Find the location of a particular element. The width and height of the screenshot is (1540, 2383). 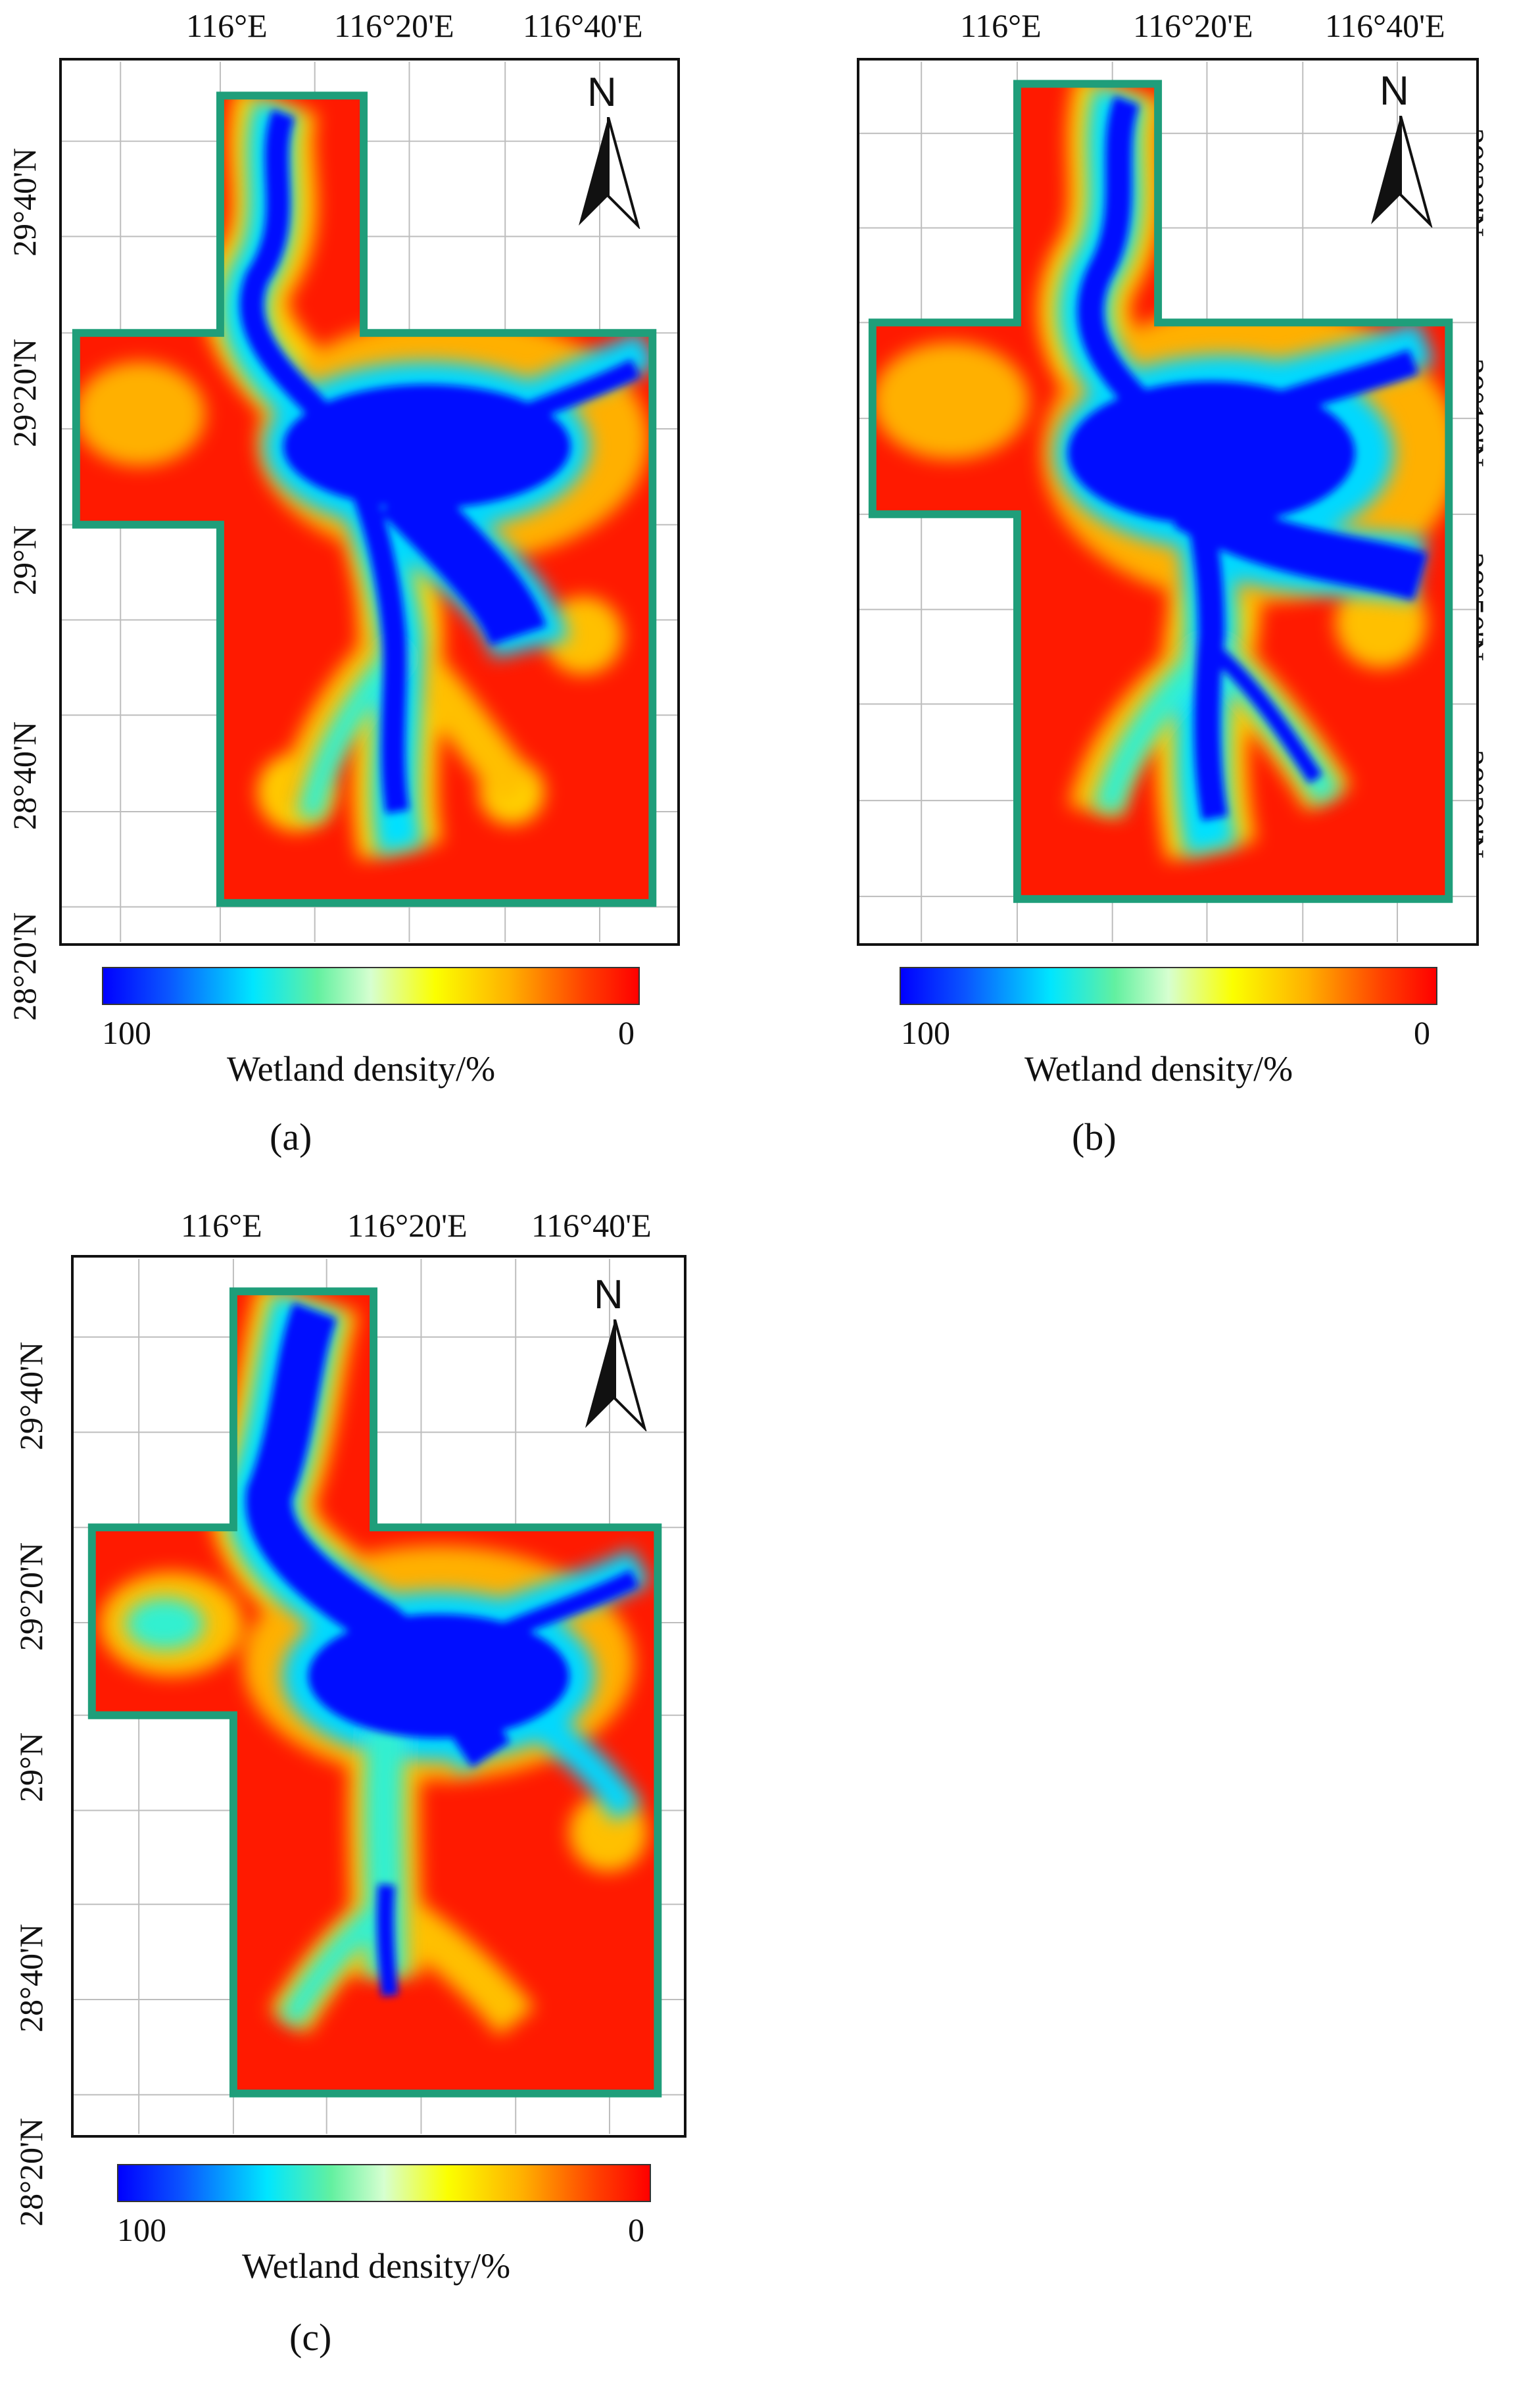

panel-caption: (c) is located at coordinates (310, 2337).